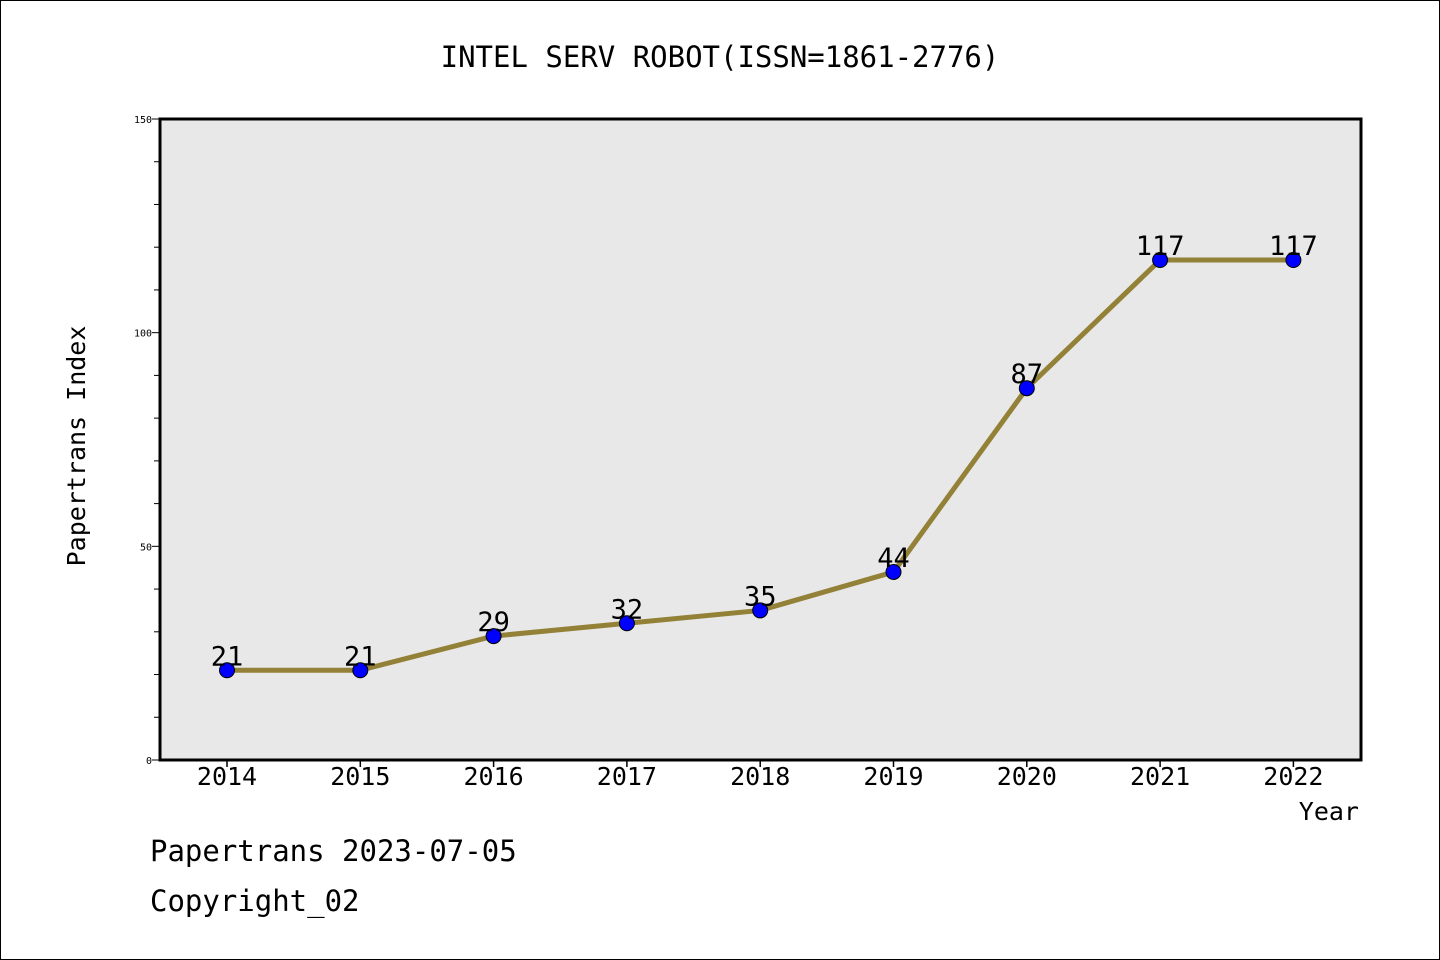 This screenshot has width=1440, height=960. Describe the element at coordinates (493, 622) in the screenshot. I see `data-label: 29` at that location.